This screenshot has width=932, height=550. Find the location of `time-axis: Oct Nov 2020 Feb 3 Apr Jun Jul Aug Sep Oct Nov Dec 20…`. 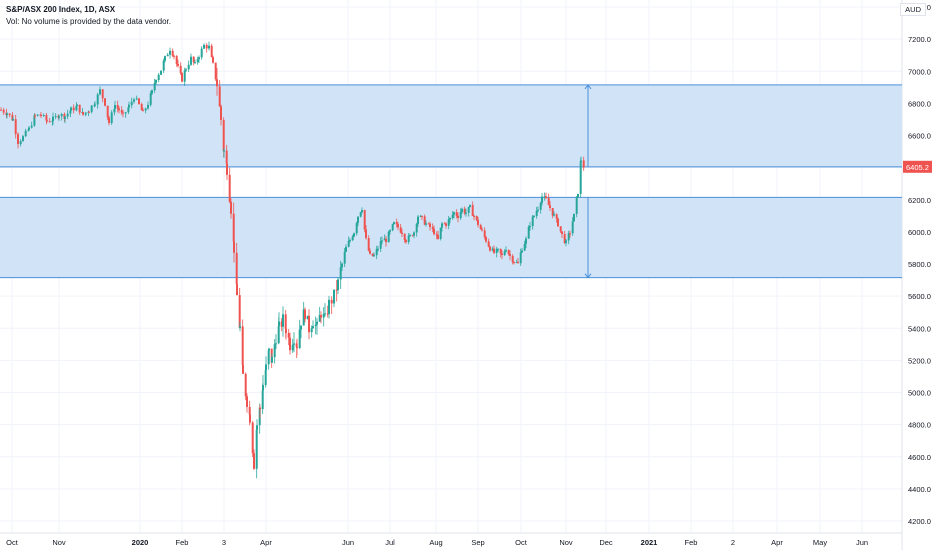

time-axis: Oct Nov 2020 Feb 3 Apr Jun Jul Aug Sep Oct Nov Dec 20… is located at coordinates (437, 542).